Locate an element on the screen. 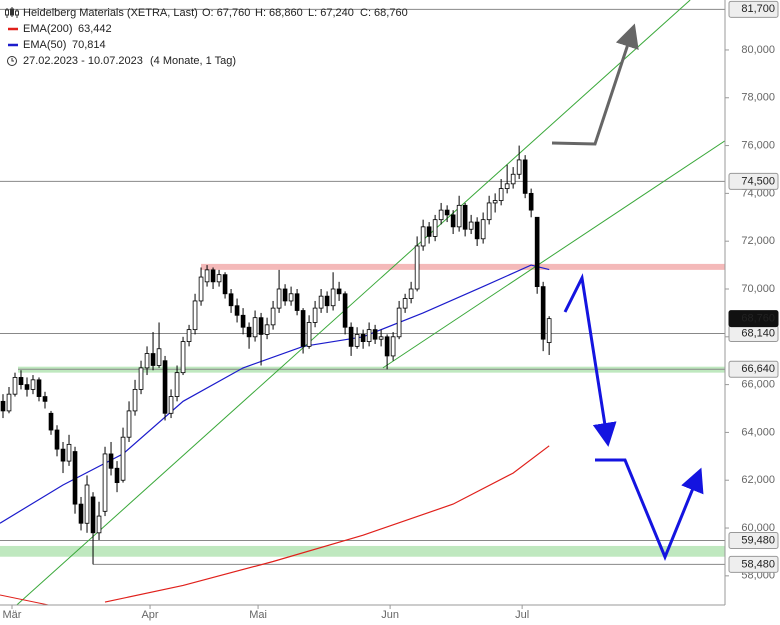 The width and height of the screenshot is (780, 625). trendline is located at coordinates (25, 599).